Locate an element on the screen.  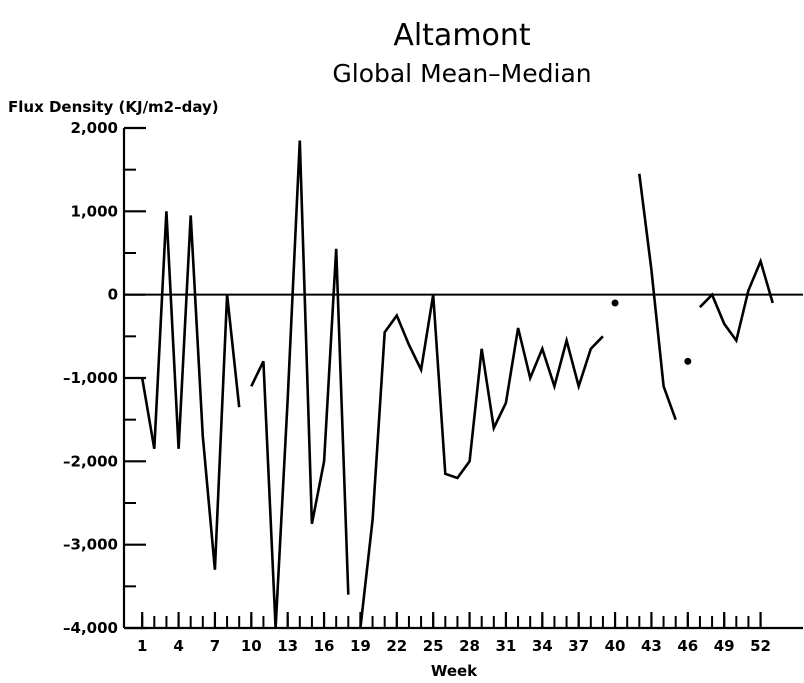
y-tick-label: –2,000 is located at coordinates (90, 461).